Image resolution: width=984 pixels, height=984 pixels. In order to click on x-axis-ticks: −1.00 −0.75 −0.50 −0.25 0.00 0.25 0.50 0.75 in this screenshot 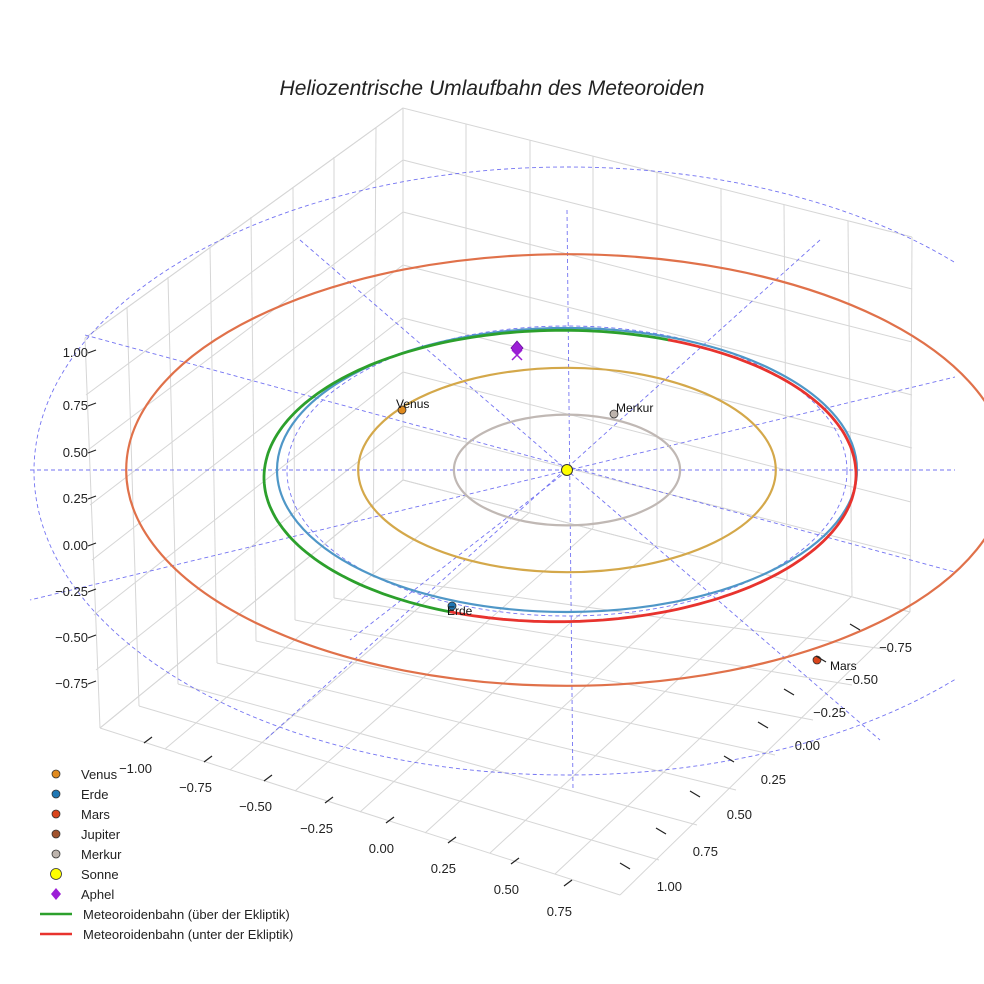, I will do `click(346, 827)`.